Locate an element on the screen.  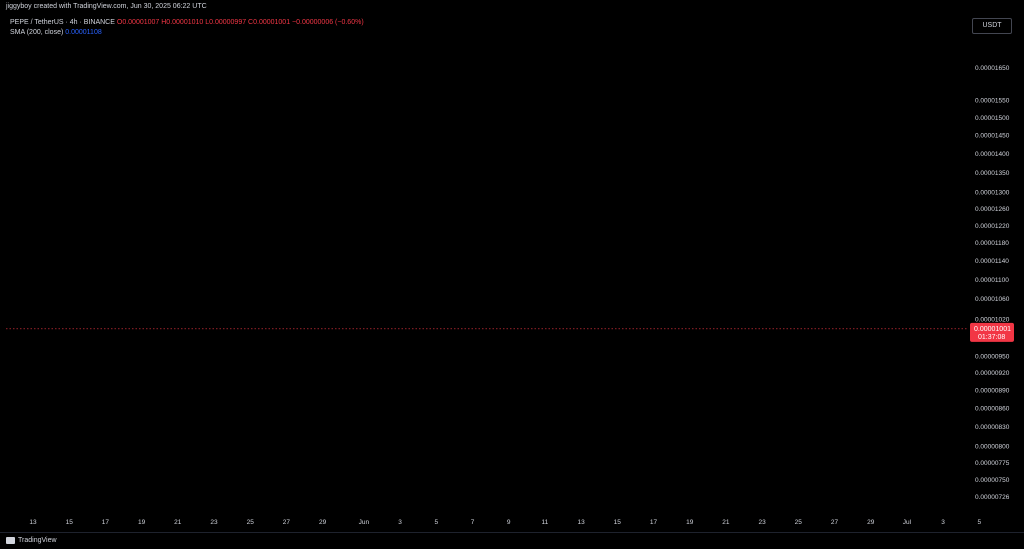
x-tick-label: 11 is located at coordinates (545, 522).